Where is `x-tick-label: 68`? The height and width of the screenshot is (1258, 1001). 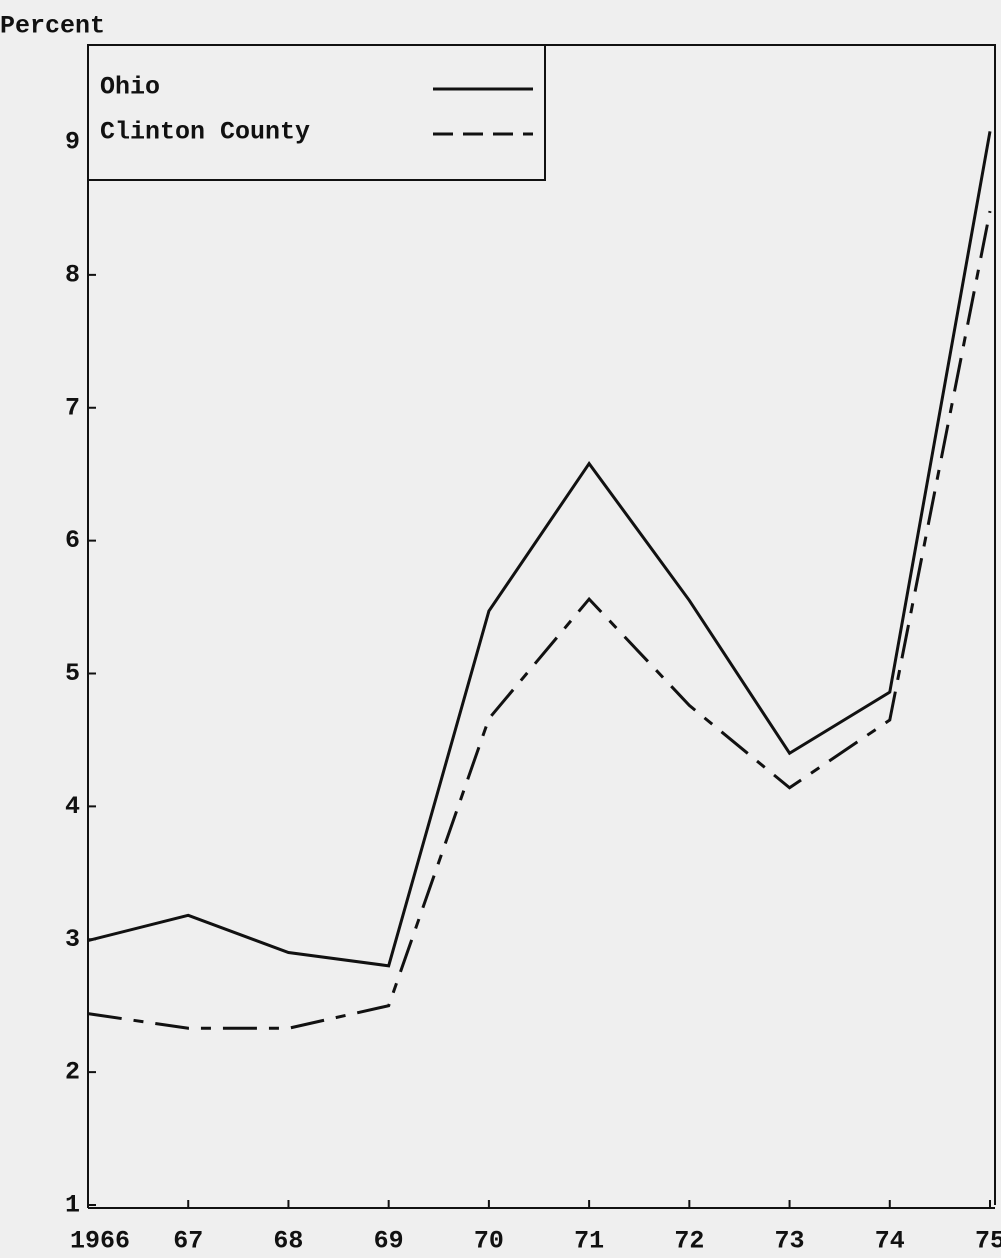 x-tick-label: 68 is located at coordinates (288, 1241).